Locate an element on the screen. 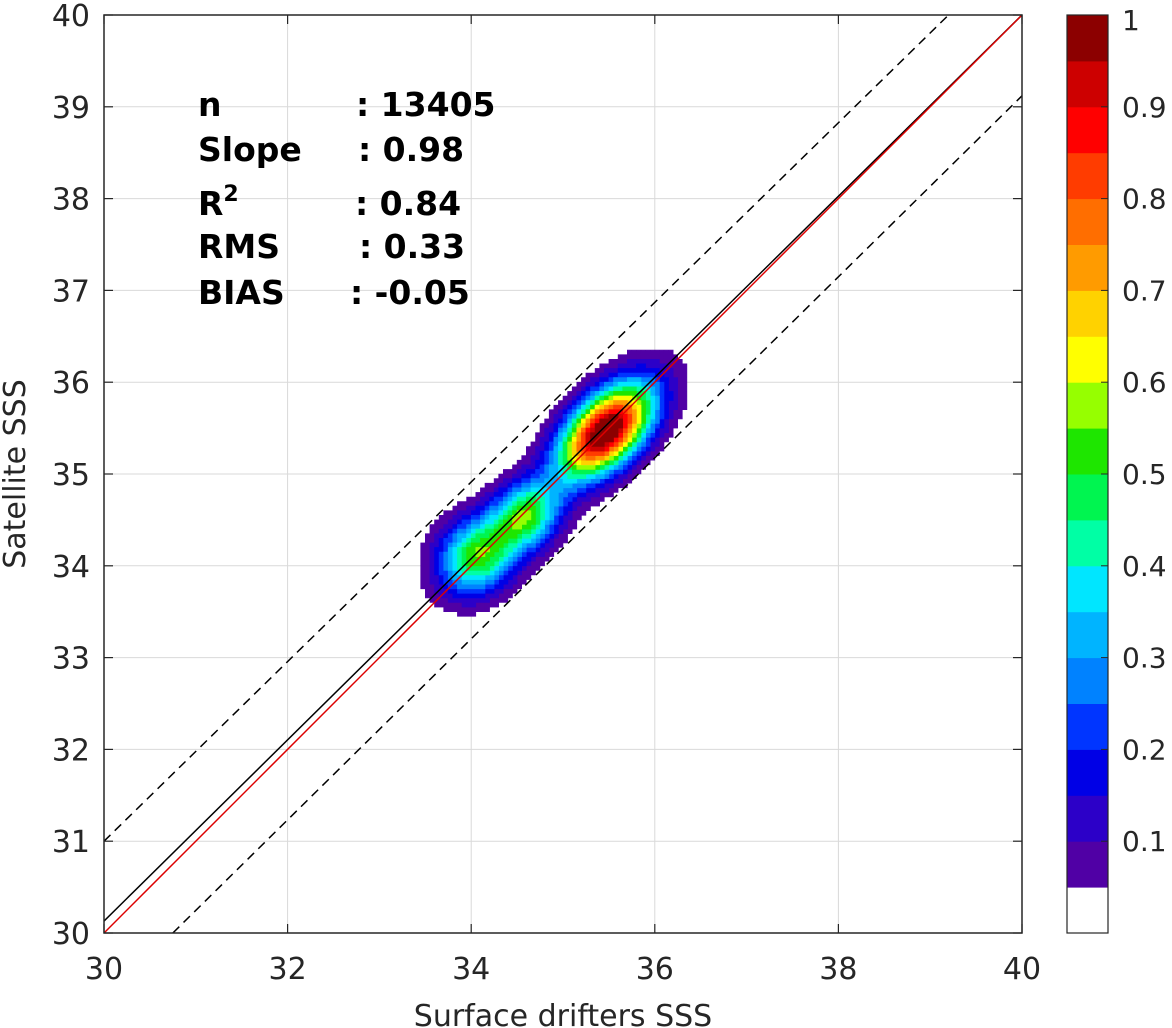 The image size is (1172, 1028). colorbar-tick-label: 1 is located at coordinates (1131, 20).